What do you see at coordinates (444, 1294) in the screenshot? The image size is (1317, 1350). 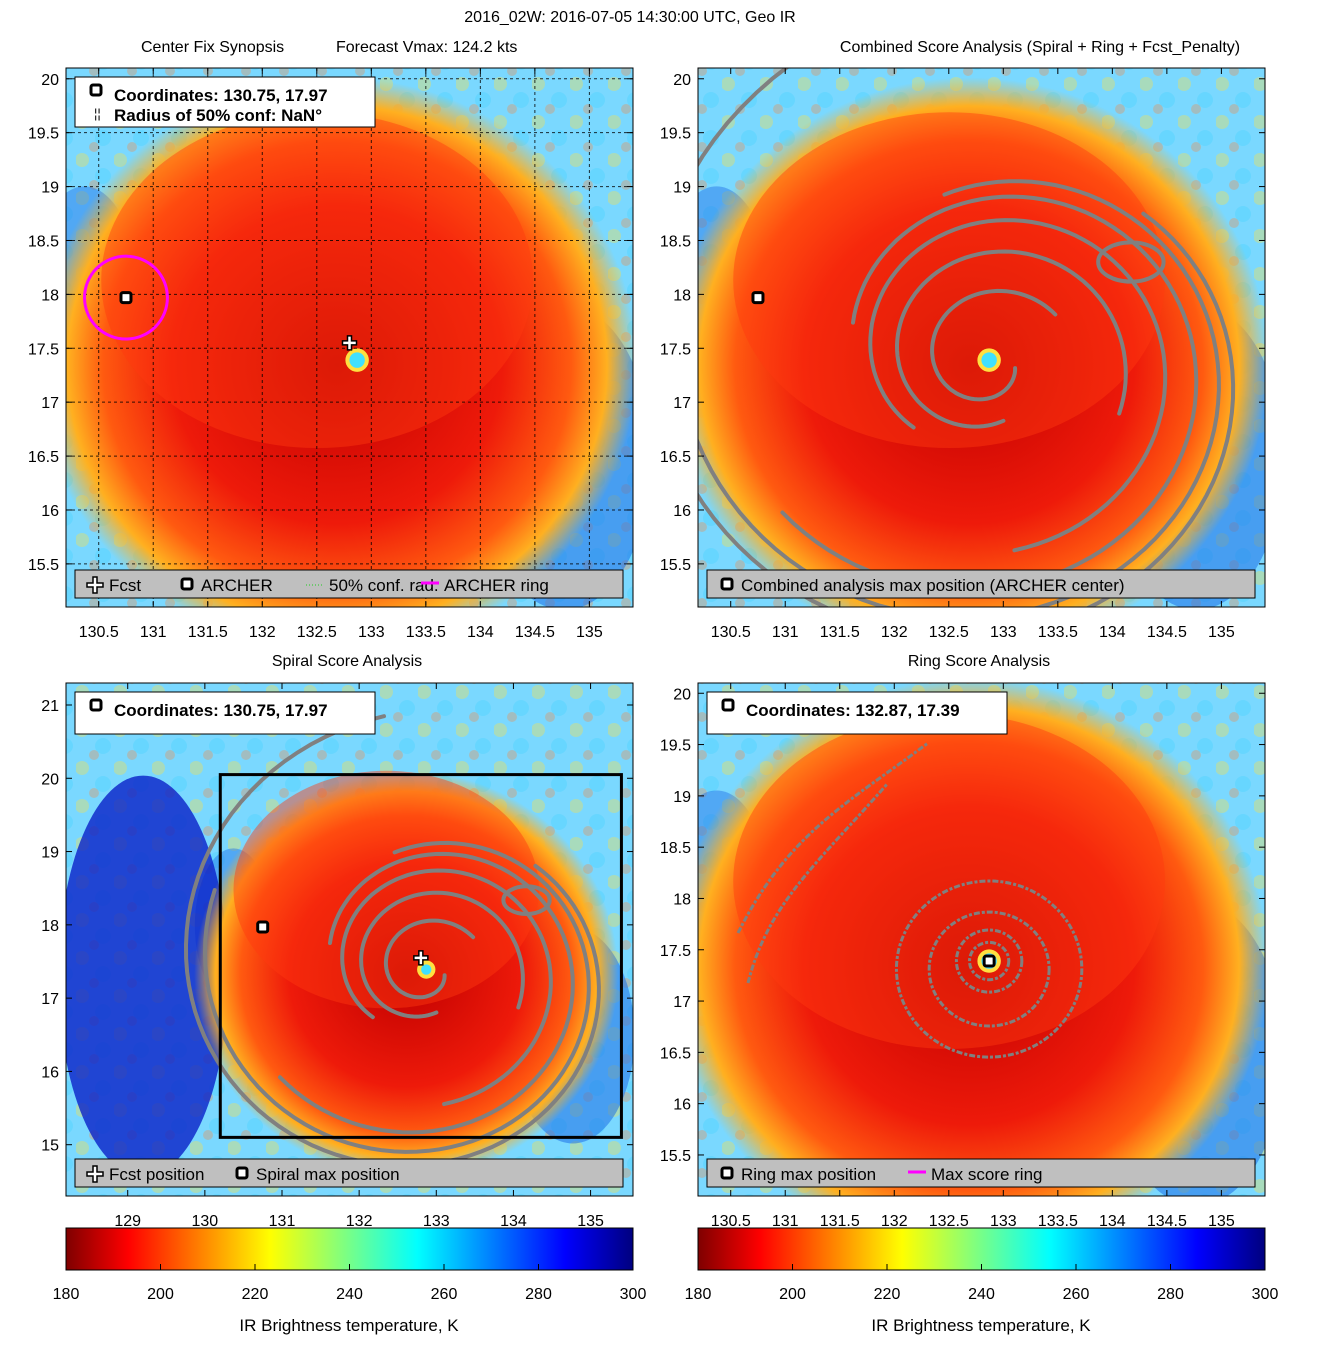 I see `colorbar-tick-label: 260` at bounding box center [444, 1294].